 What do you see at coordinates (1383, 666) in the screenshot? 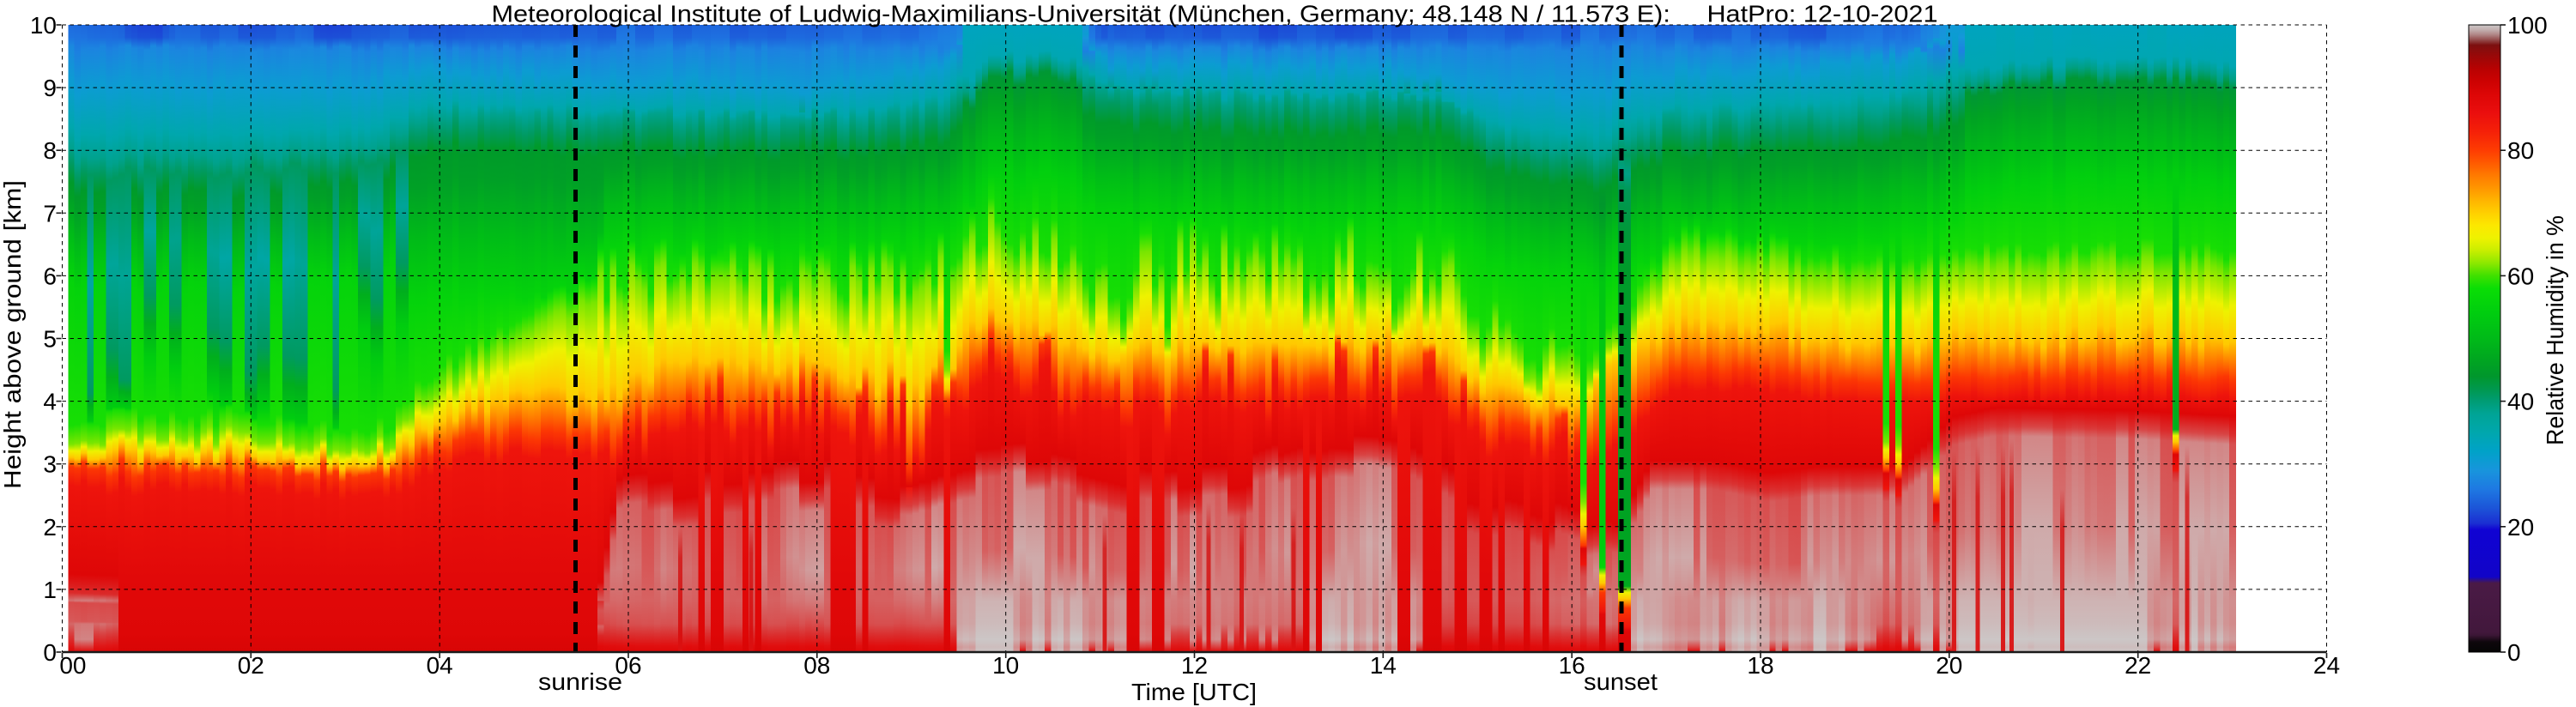
I see `svg-text: 14` at bounding box center [1383, 666].